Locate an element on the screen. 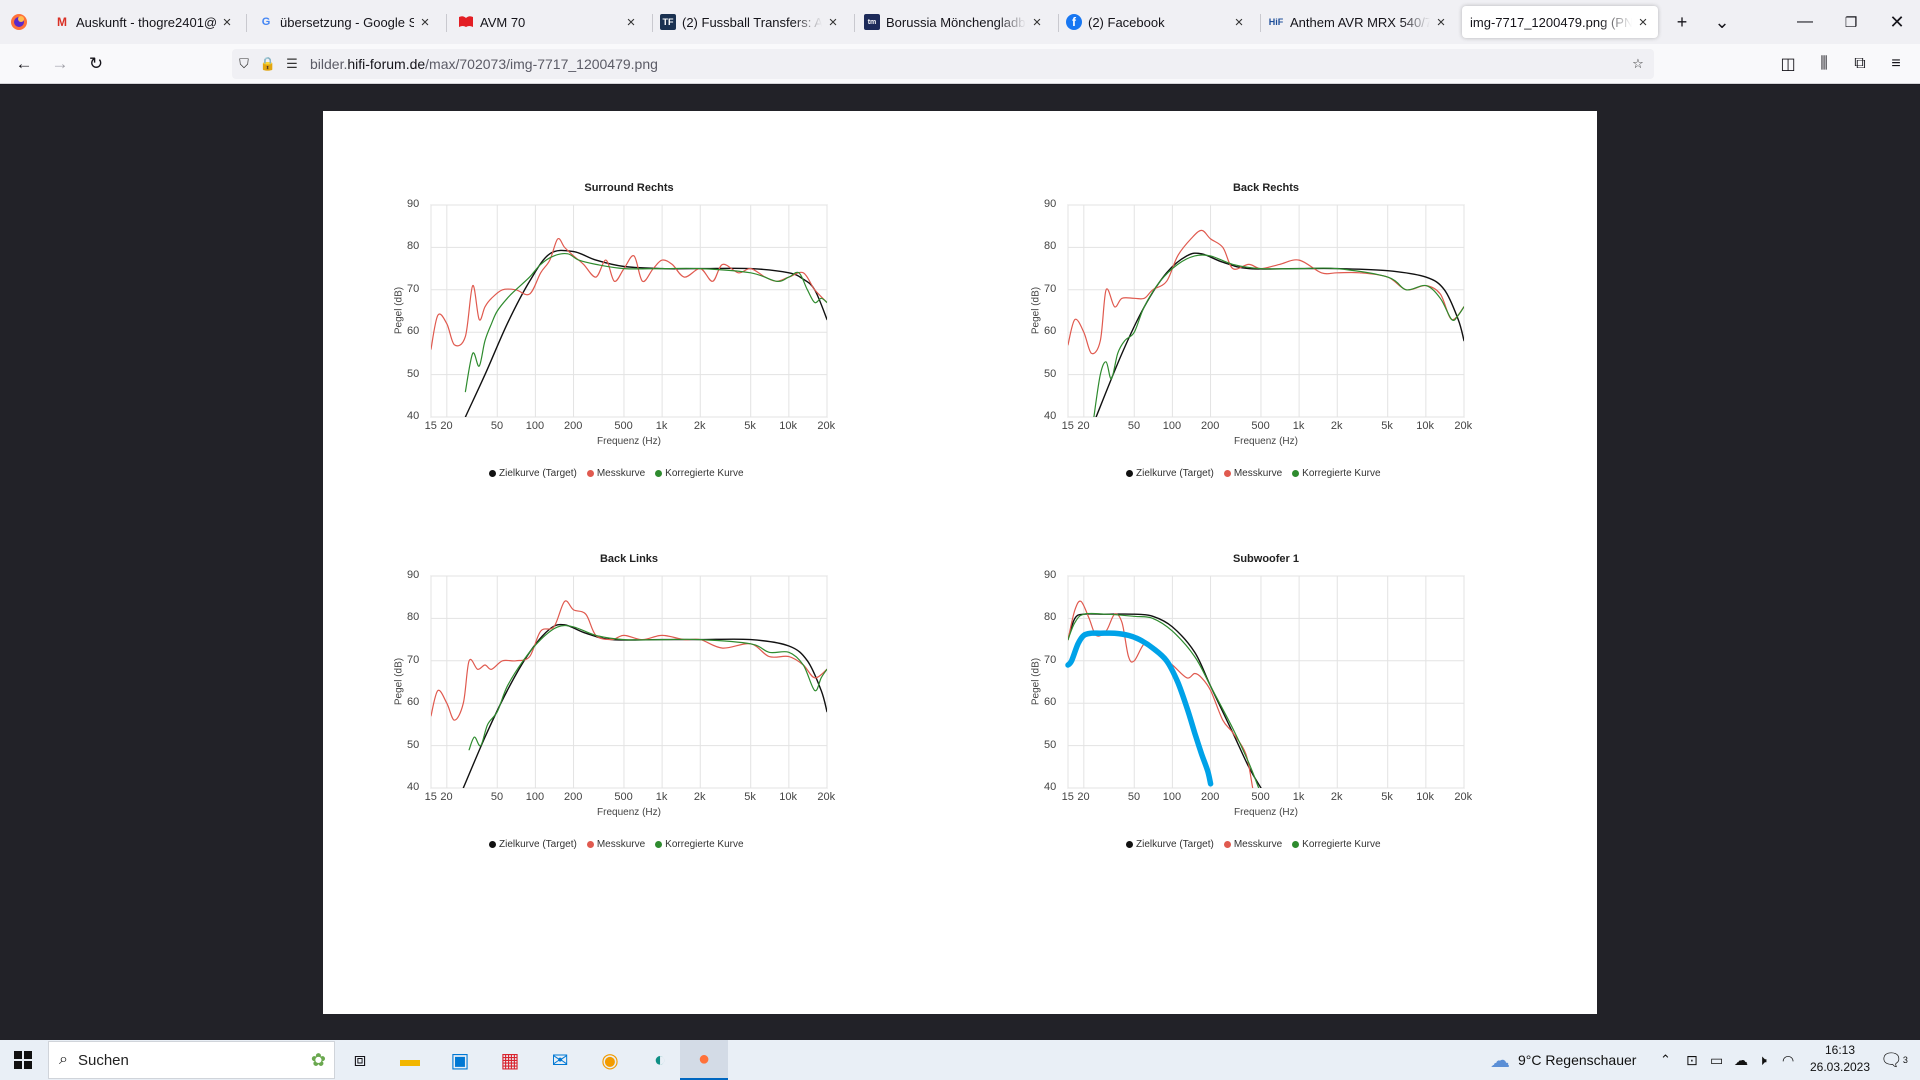 The width and height of the screenshot is (1920, 1080). series-line-measured is located at coordinates (629, 293).